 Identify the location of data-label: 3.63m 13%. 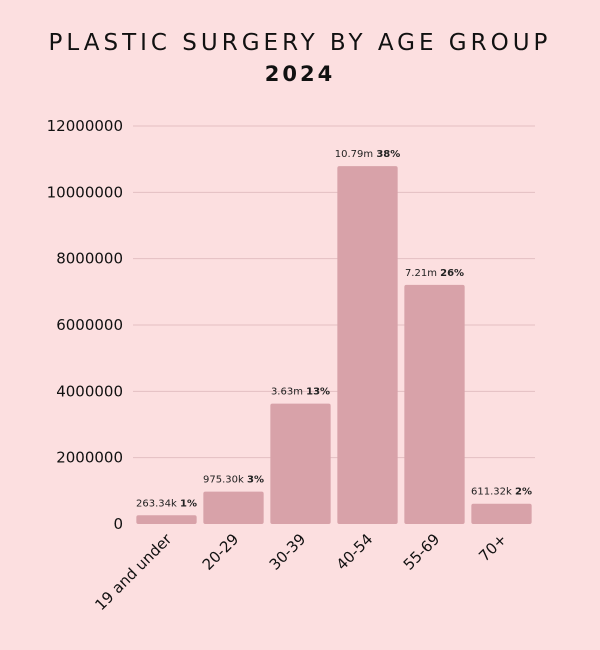
(300, 392).